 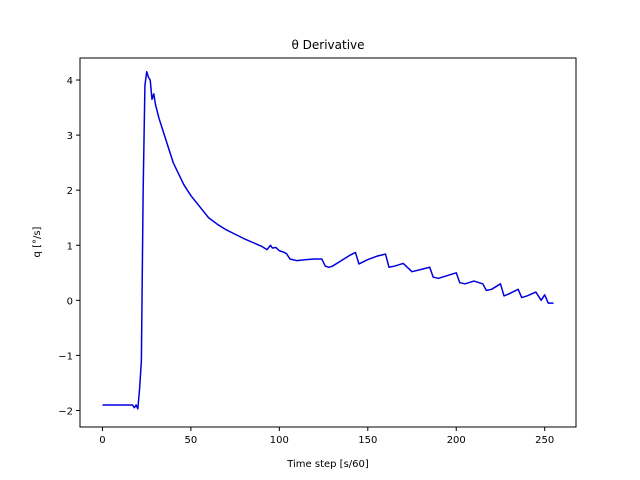 I want to click on y-tick-label: 3, so click(x=70, y=136).